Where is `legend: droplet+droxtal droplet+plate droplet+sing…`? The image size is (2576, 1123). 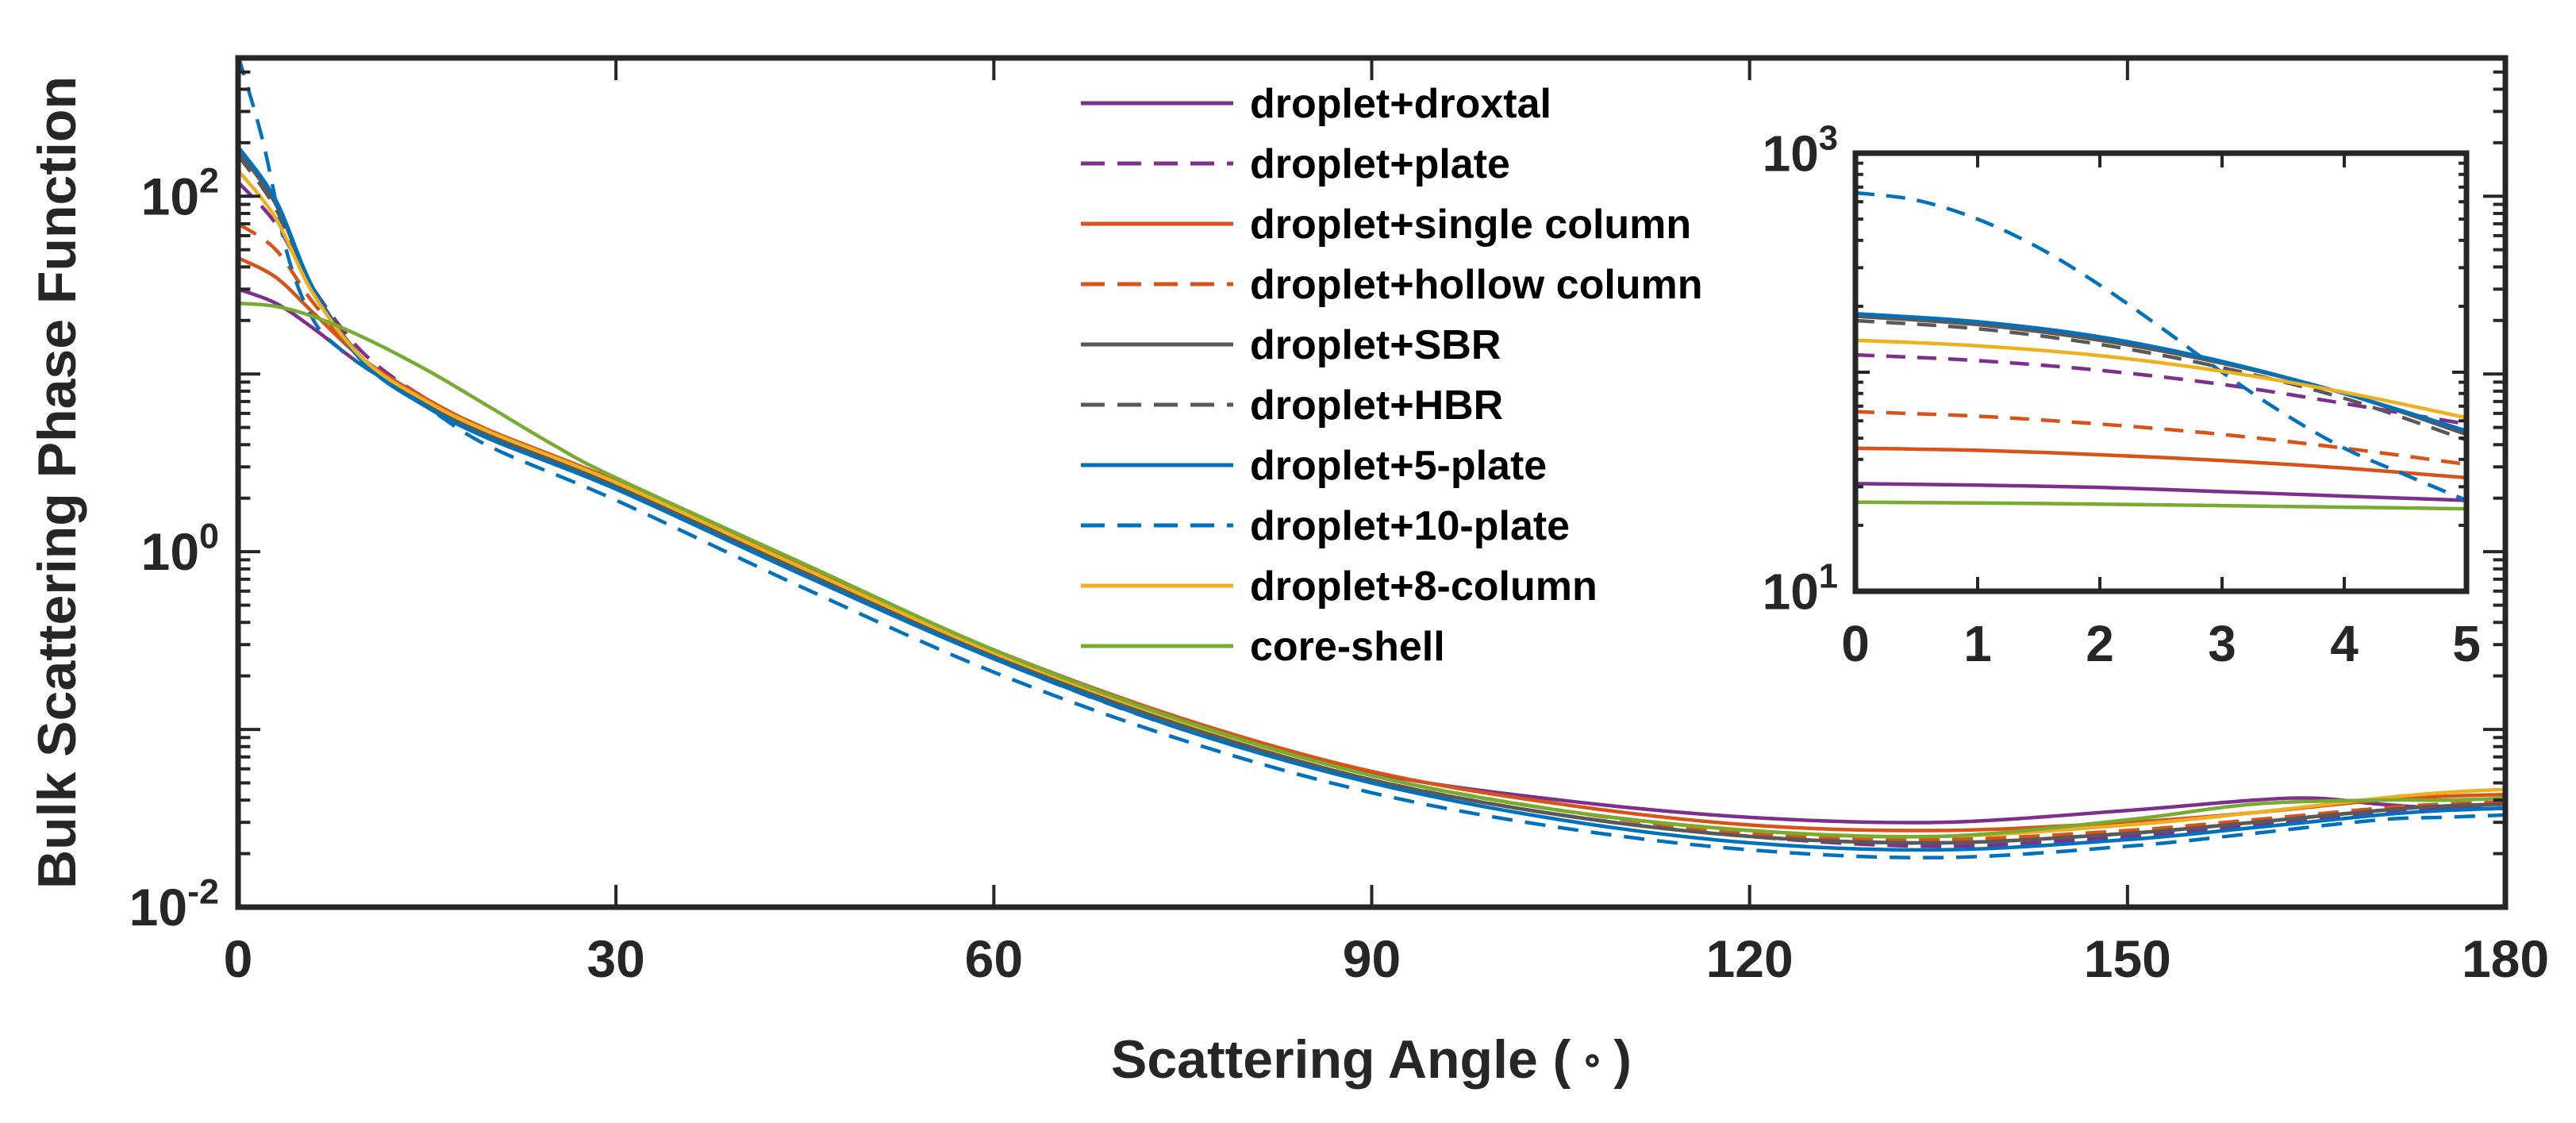 legend: droplet+droxtal droplet+plate droplet+sing… is located at coordinates (1392, 375).